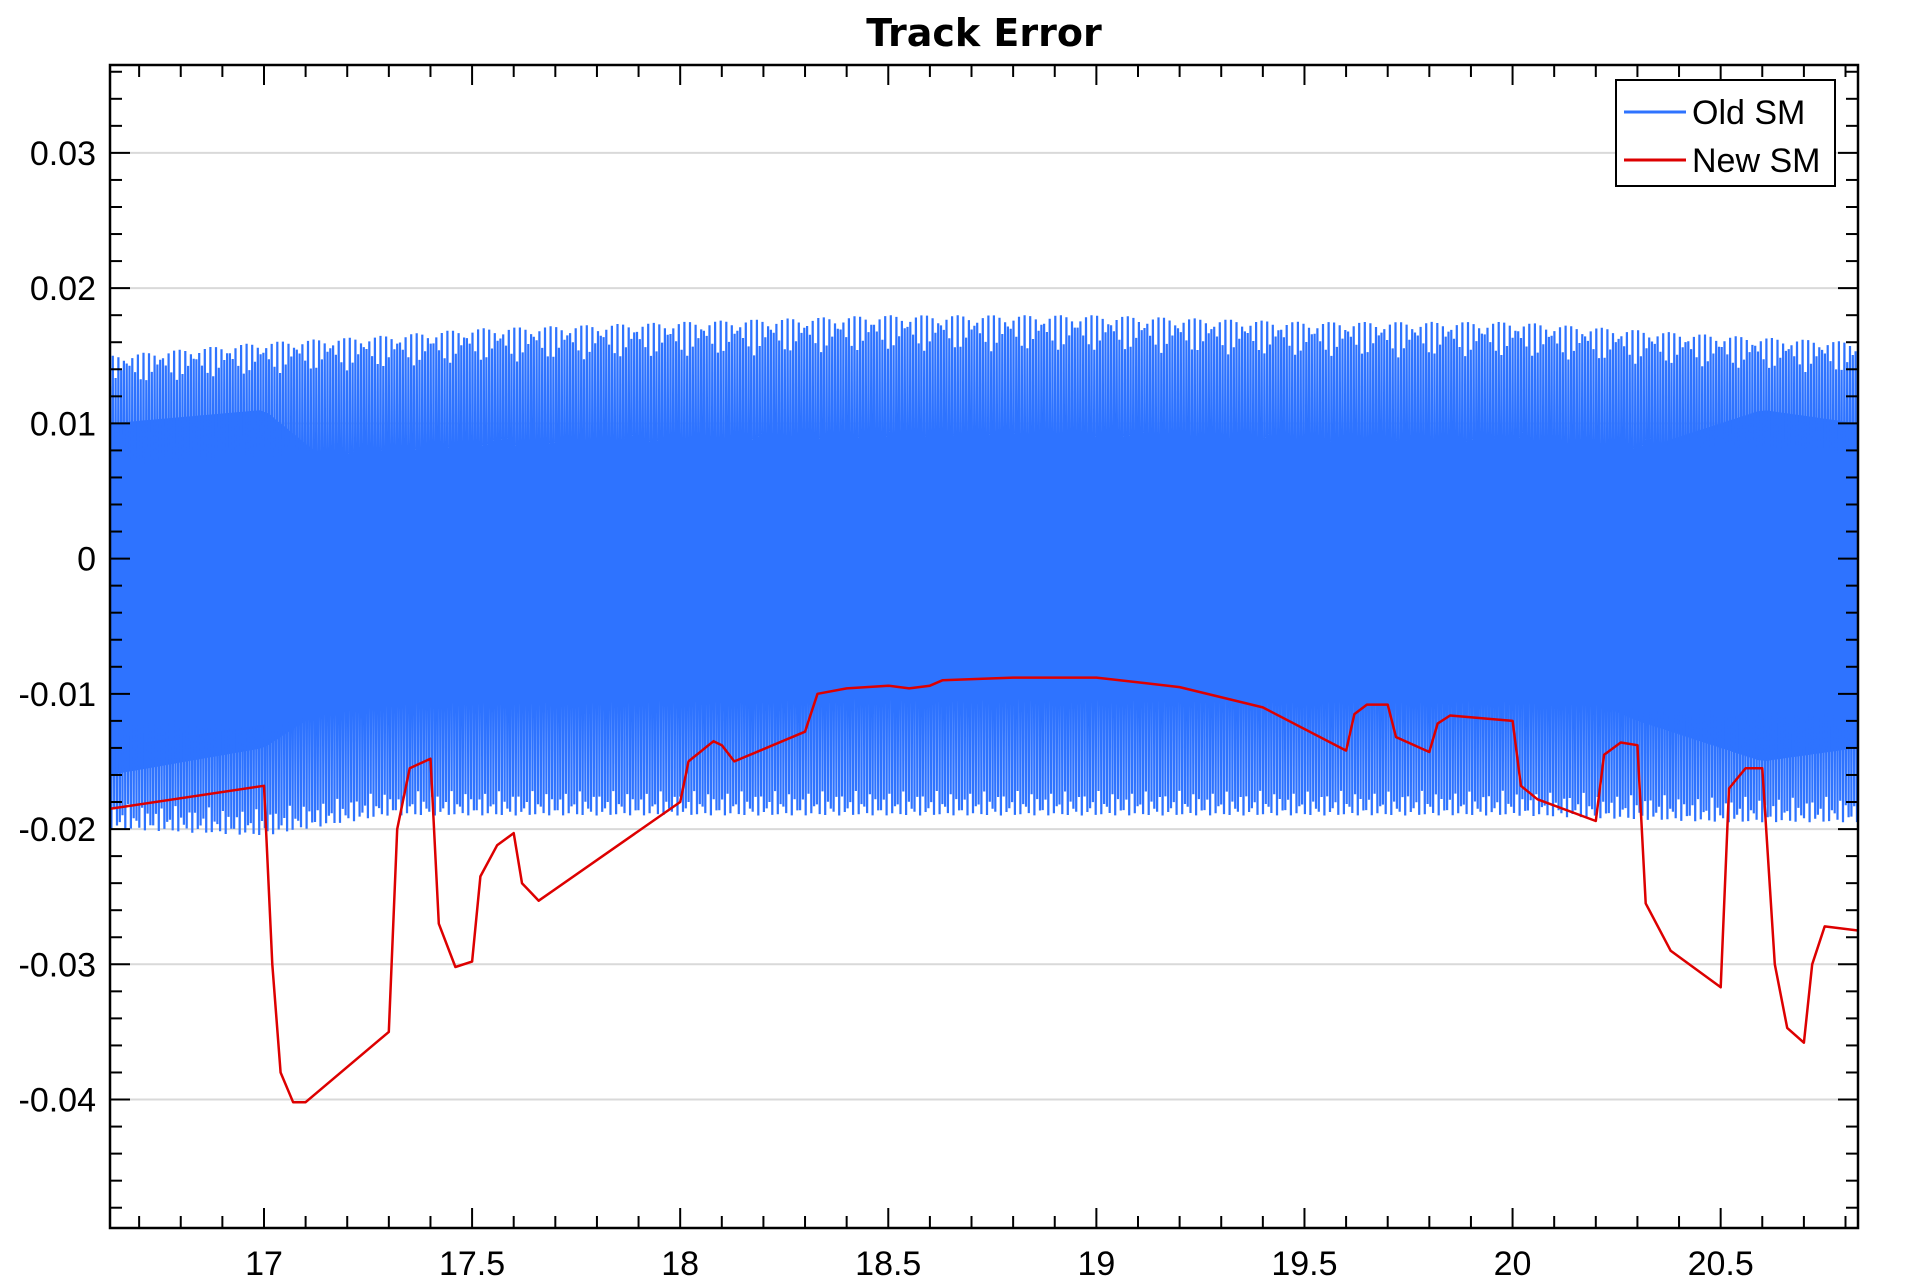 The image size is (1917, 1285). I want to click on x-tick-label-2: 18, so click(680, 1264).